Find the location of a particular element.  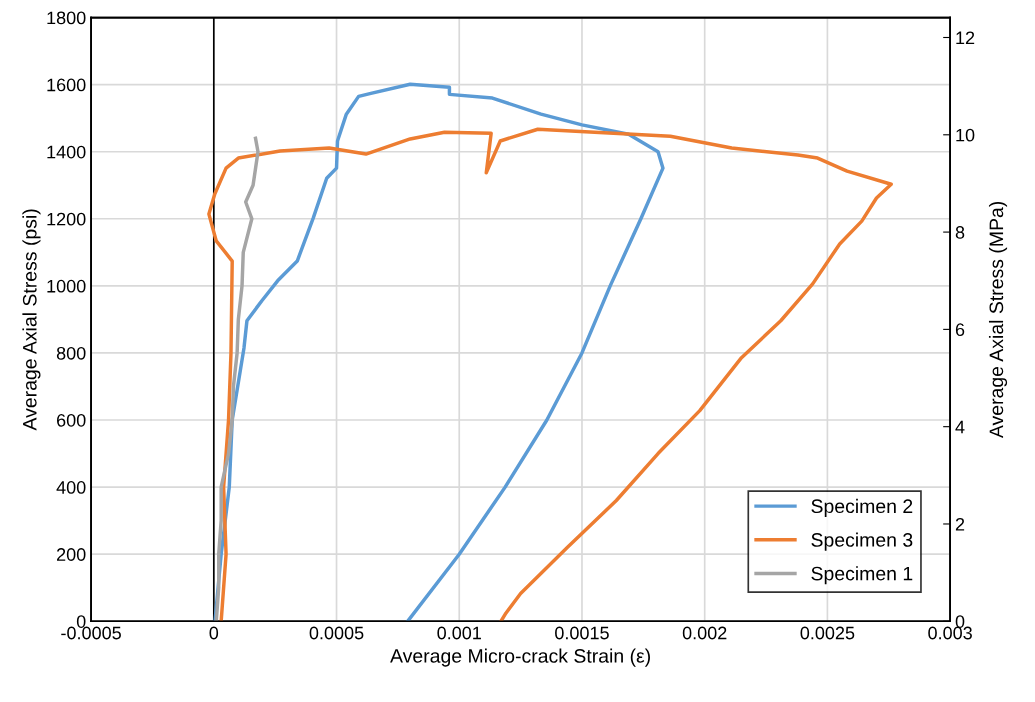

x-tick-label: 0 is located at coordinates (214, 633).